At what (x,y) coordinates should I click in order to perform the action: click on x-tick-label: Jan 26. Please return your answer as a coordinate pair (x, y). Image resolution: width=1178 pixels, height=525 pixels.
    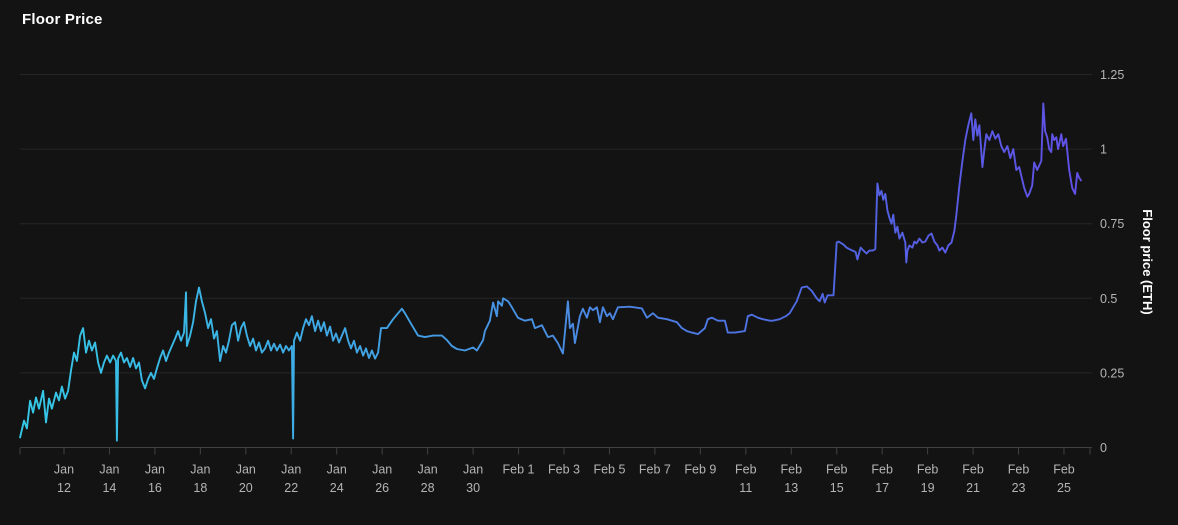
    Looking at the image, I should click on (382, 479).